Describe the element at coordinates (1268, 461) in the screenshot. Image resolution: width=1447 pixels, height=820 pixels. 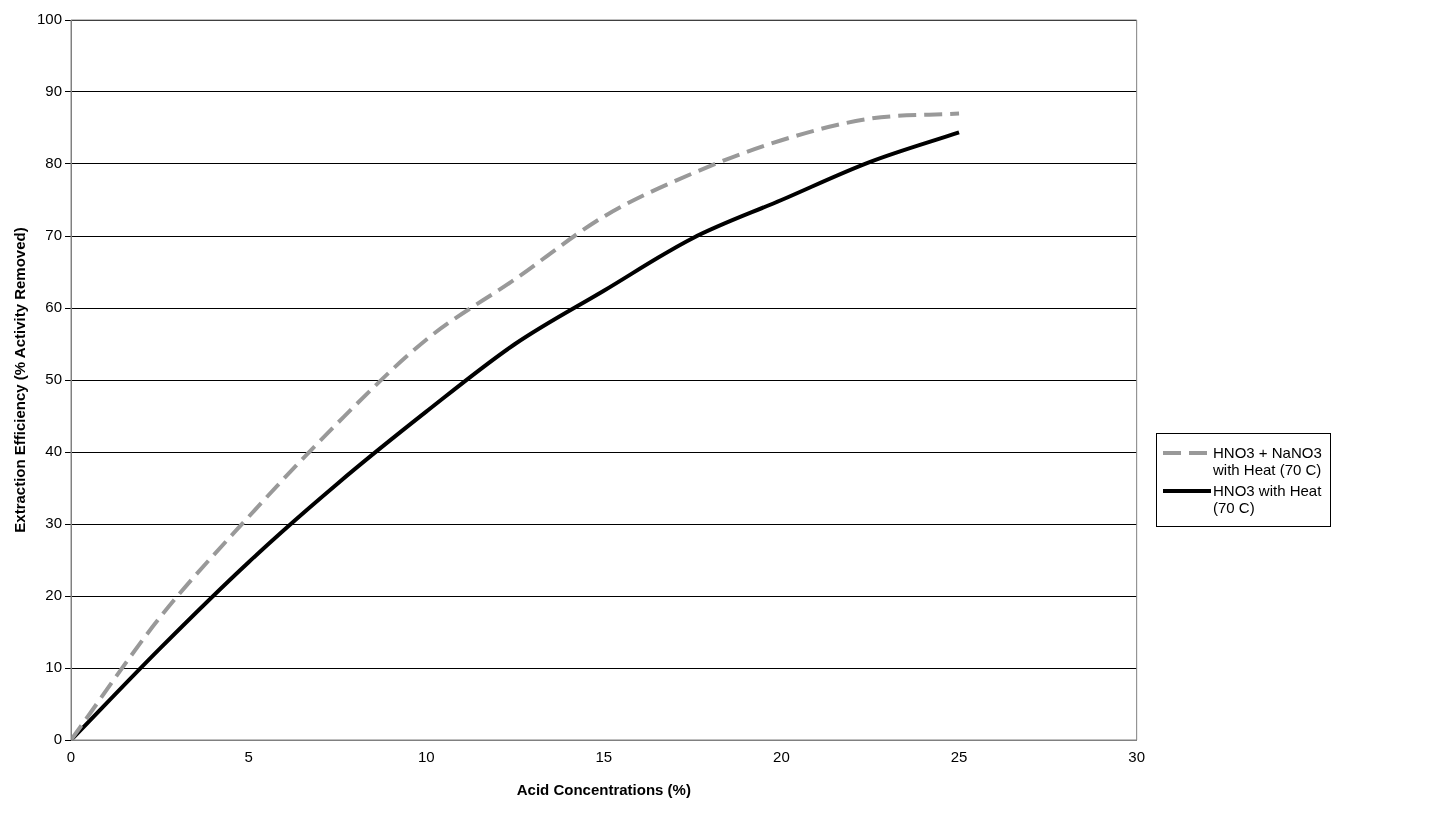
I see `legend-label: HNO3 + NaNO3 with Heat (70 C)` at that location.